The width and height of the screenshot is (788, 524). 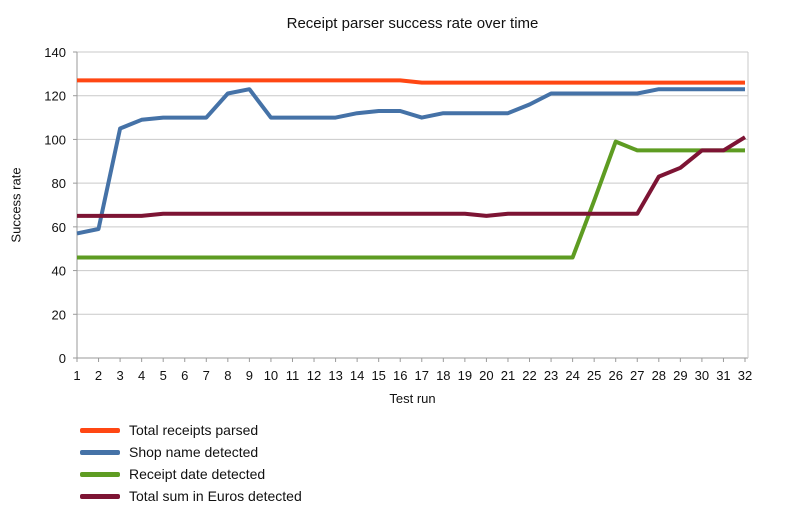 What do you see at coordinates (702, 375) in the screenshot?
I see `x-tick-label: 30` at bounding box center [702, 375].